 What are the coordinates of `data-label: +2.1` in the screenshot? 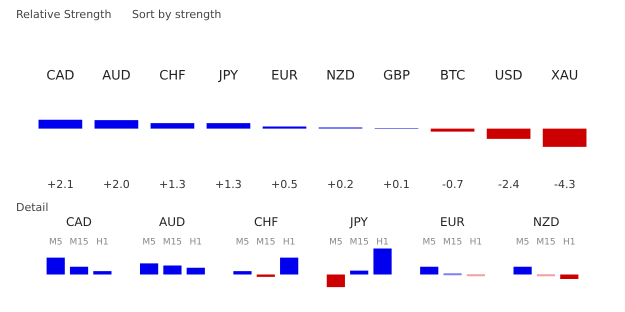 It's located at (60, 184).